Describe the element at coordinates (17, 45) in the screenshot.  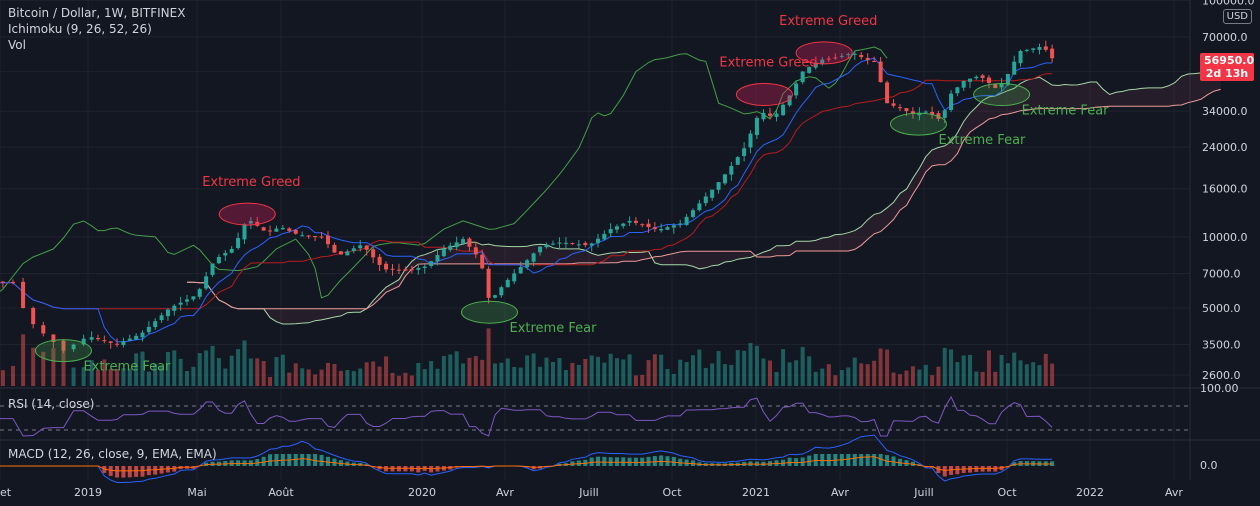
I see `volume-label: Vol` at that location.